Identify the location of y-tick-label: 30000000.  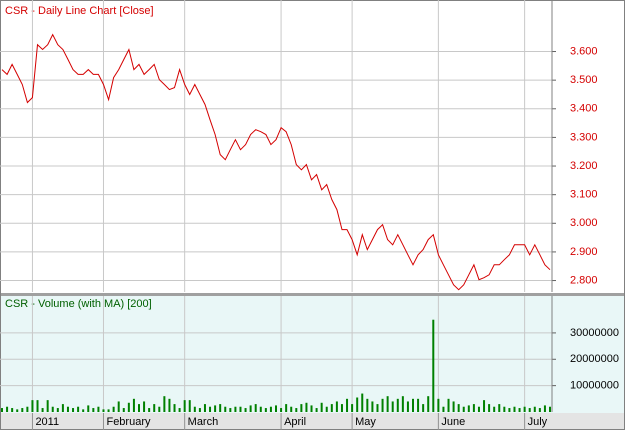
(594, 333).